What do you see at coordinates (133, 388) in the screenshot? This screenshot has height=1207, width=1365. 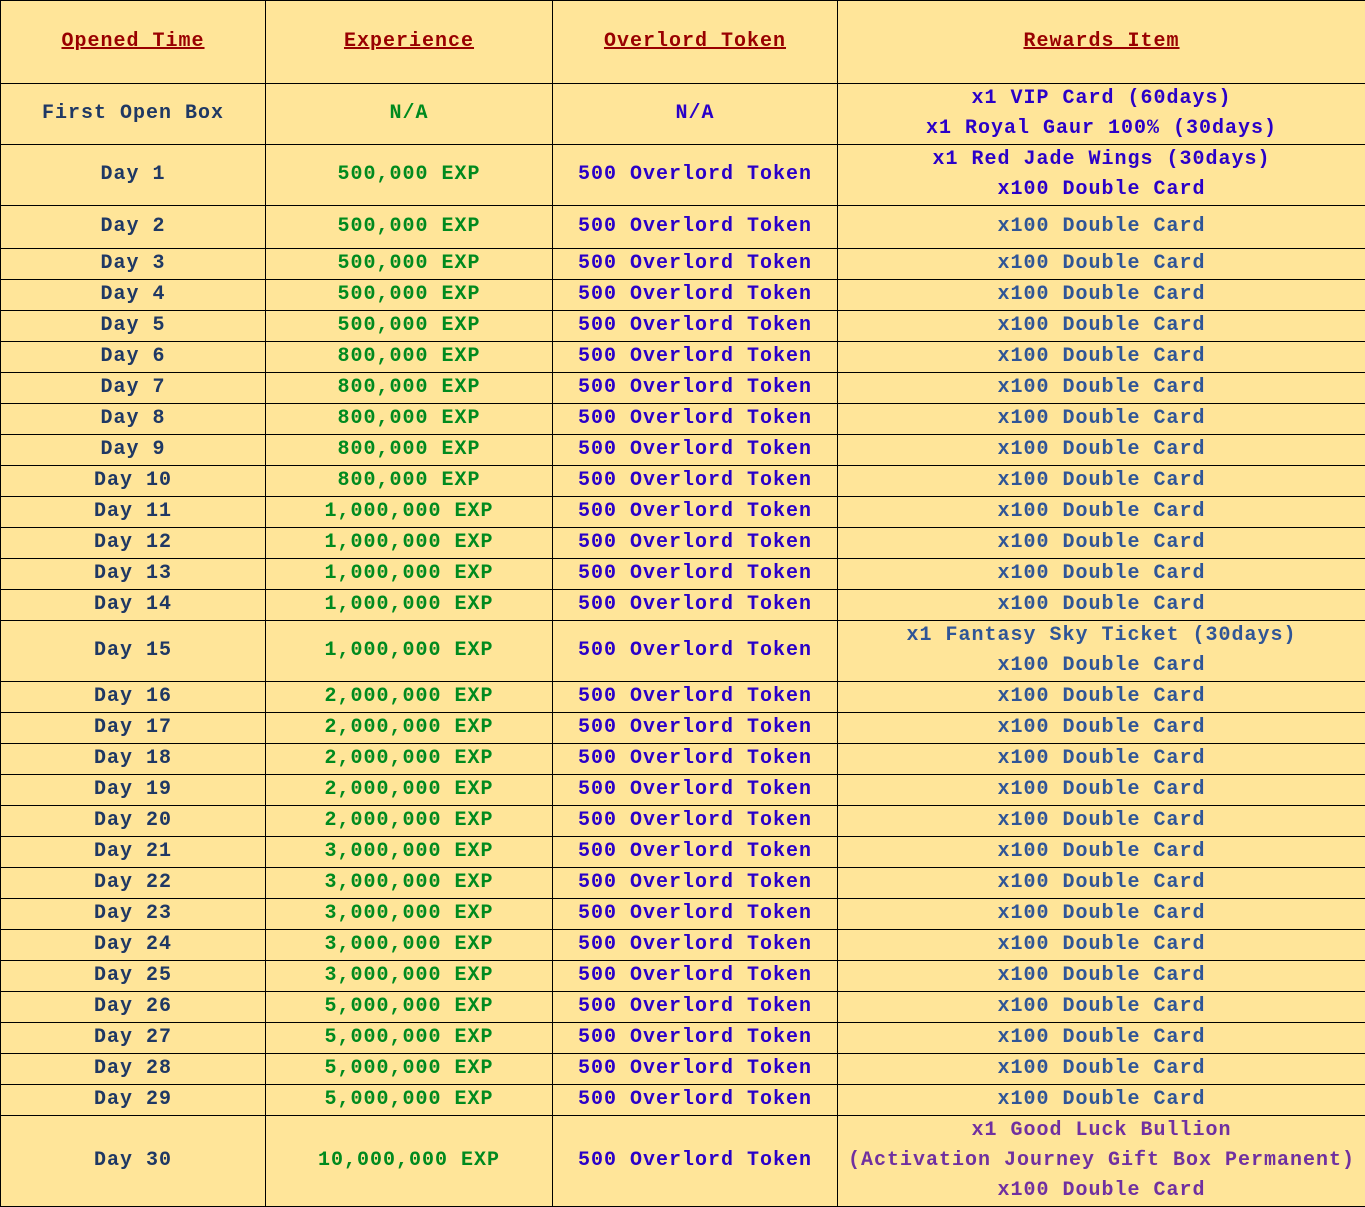 I see `opened-time-cell: Day 7` at bounding box center [133, 388].